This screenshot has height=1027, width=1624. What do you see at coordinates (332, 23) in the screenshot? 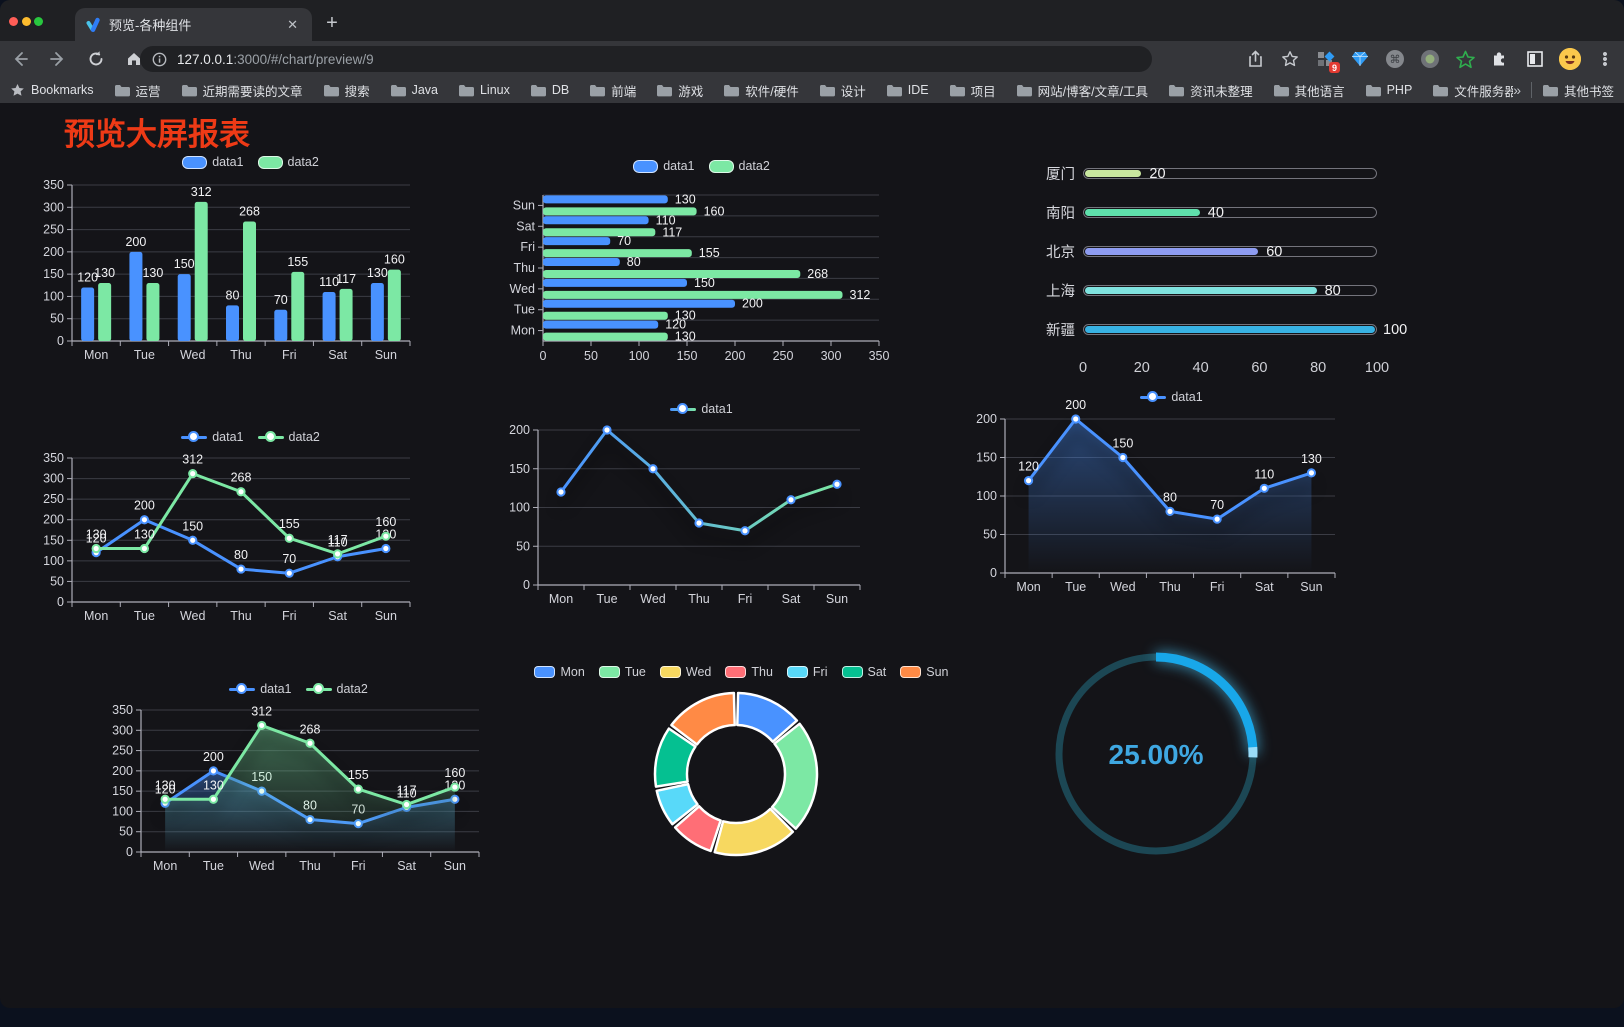
I see `new-tab-button: +` at bounding box center [332, 23].